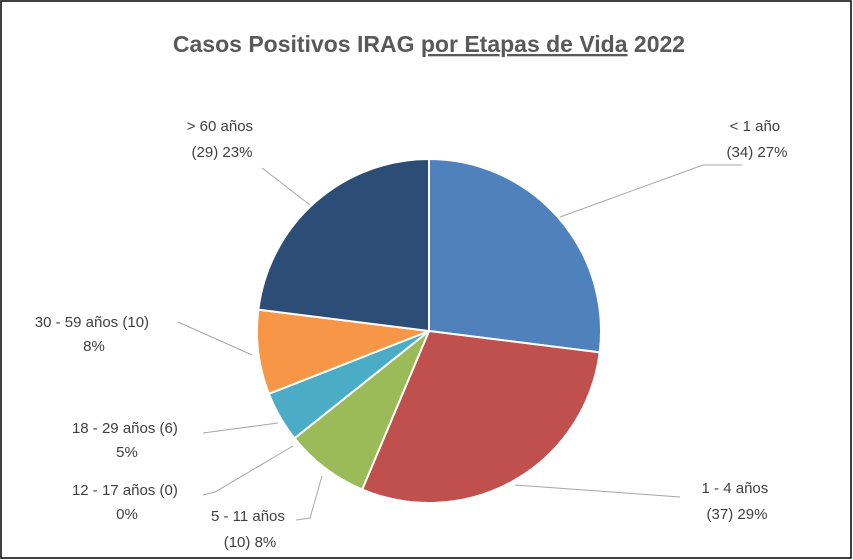  Describe the element at coordinates (737, 501) in the screenshot. I see `data-label: 1 - 4 años (37) 29%` at that location.